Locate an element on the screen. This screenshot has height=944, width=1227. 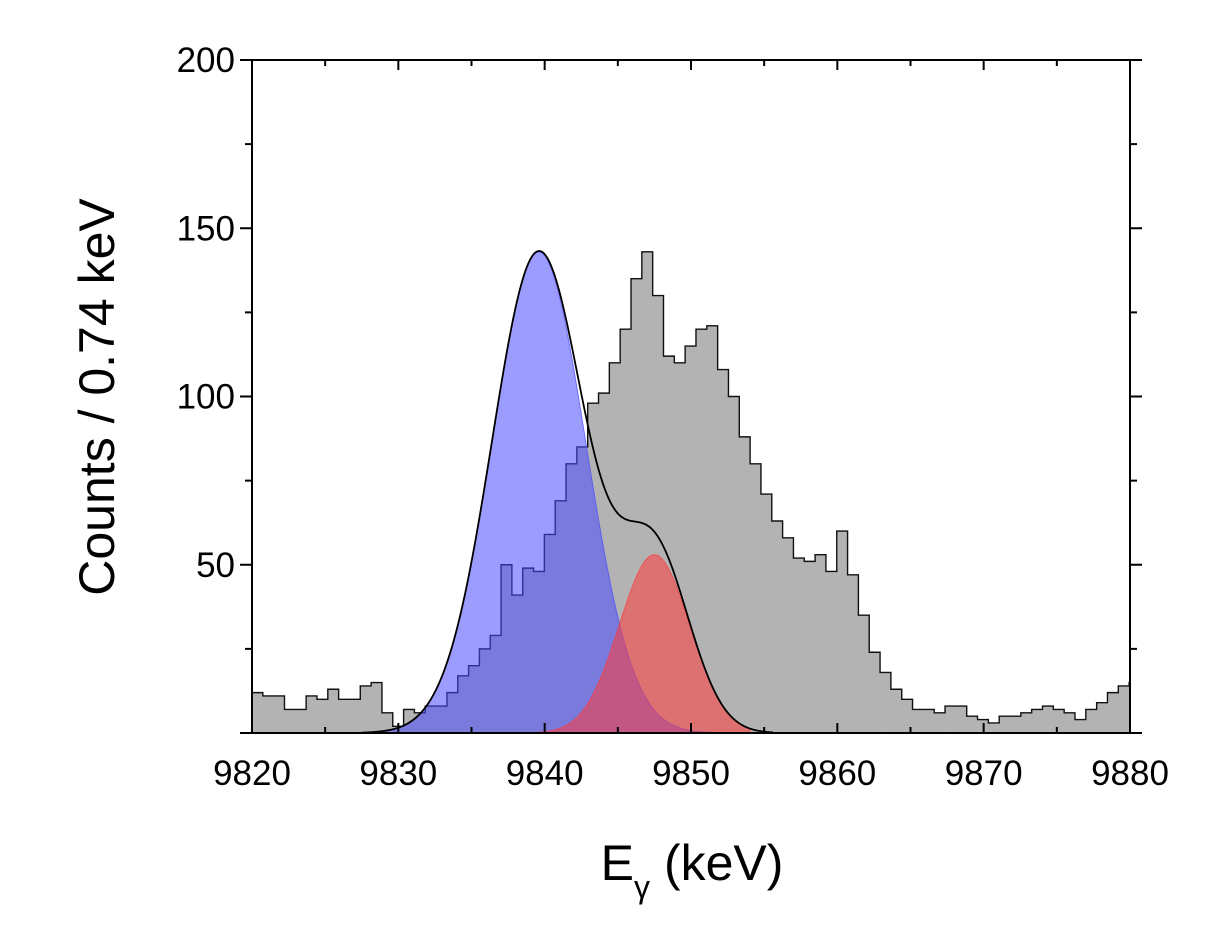
x-axis-title: Eγ (keV) is located at coordinates (692, 870).